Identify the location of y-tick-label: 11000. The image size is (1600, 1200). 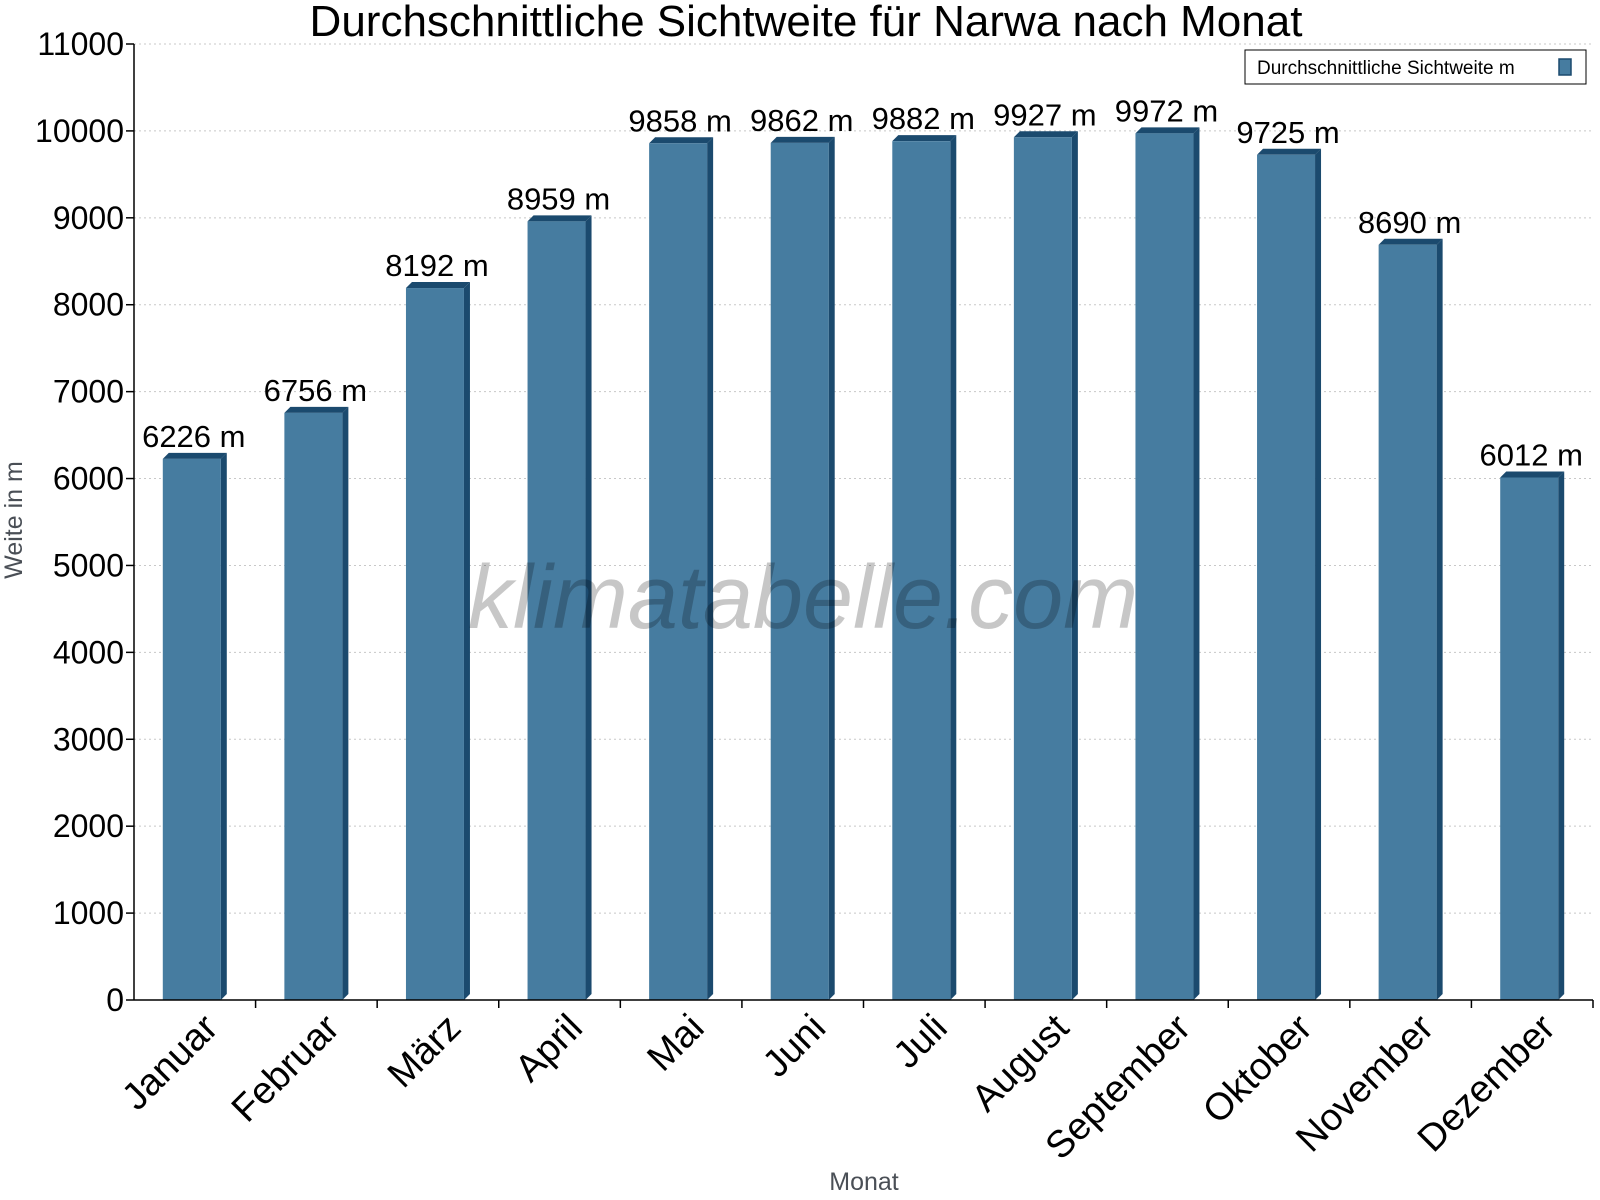
(80, 44).